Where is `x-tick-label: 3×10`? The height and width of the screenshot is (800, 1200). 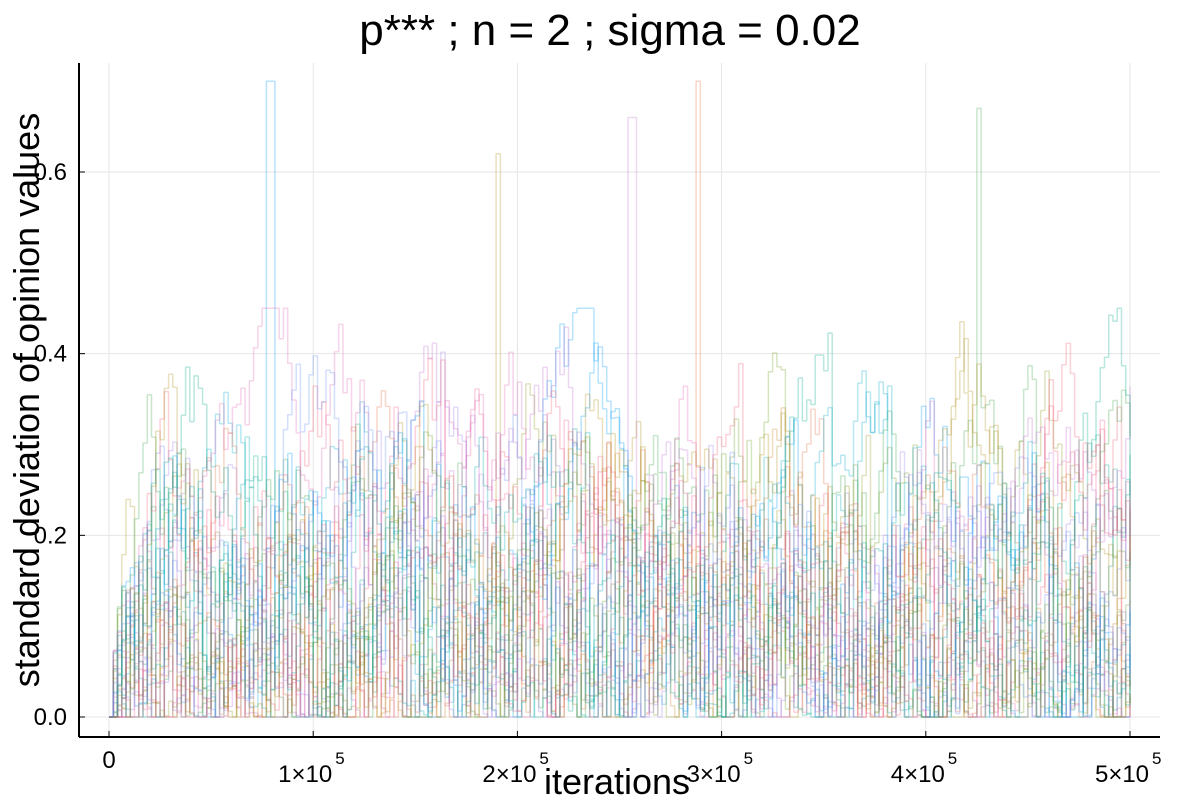 x-tick-label: 3×10 is located at coordinates (714, 774).